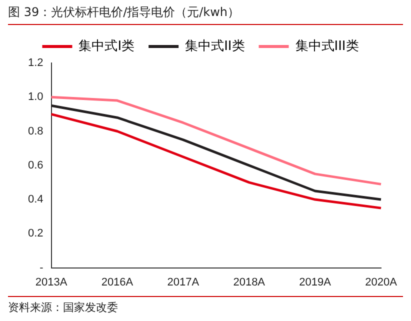 This screenshot has height=321, width=411. Describe the element at coordinates (381, 282) in the screenshot. I see `x-tick-label: 2020A` at that location.